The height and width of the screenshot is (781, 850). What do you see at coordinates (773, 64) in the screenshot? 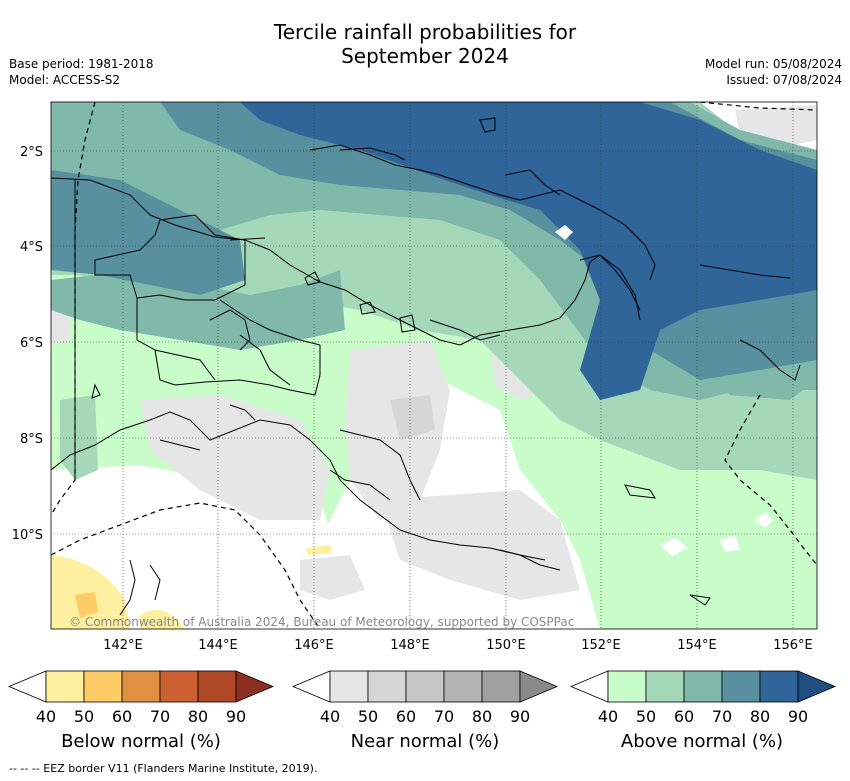
I see `model-run: Model run: 05/08/2024` at bounding box center [773, 64].